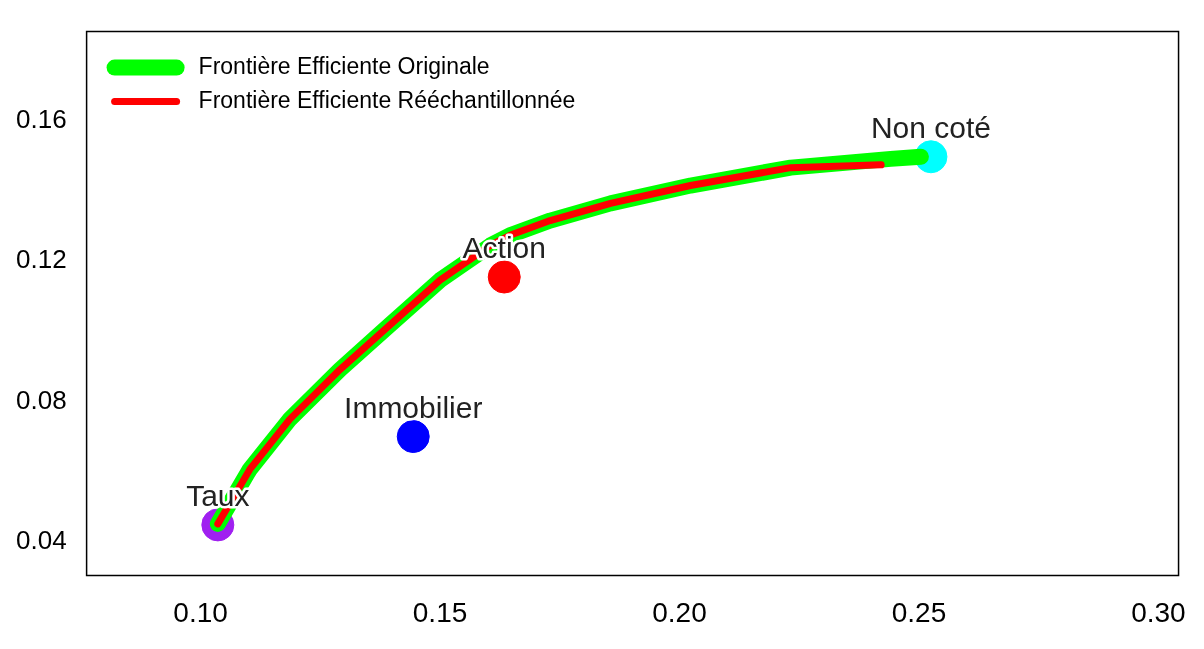  Describe the element at coordinates (41, 399) in the screenshot. I see `y-tick-label: 0.08` at that location.